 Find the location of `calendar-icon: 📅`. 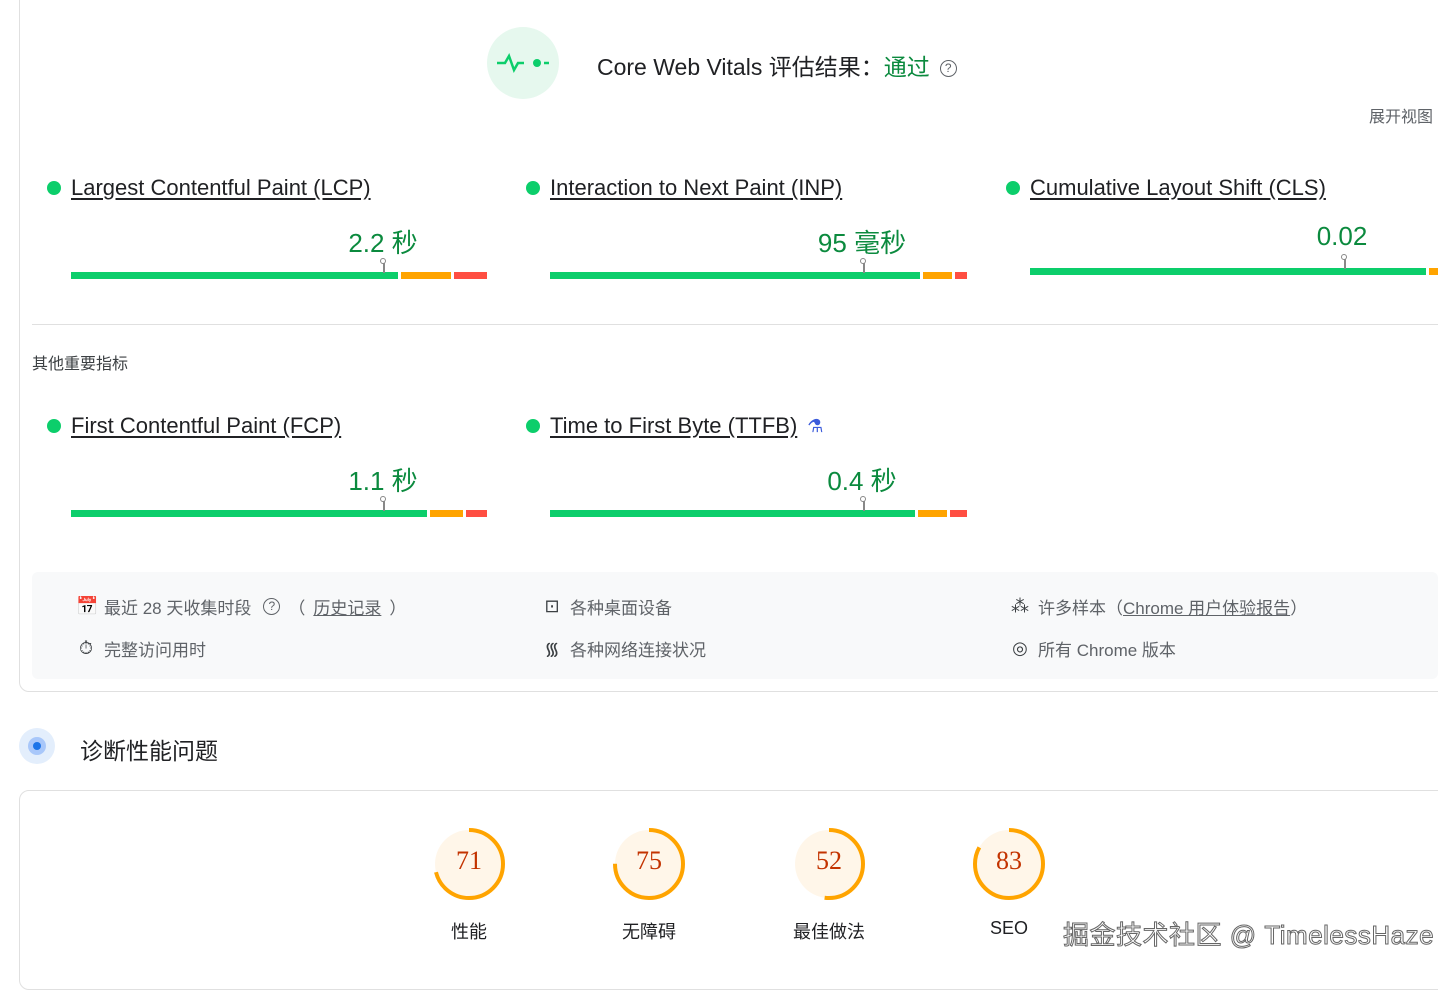

calendar-icon: 📅 is located at coordinates (87, 606).